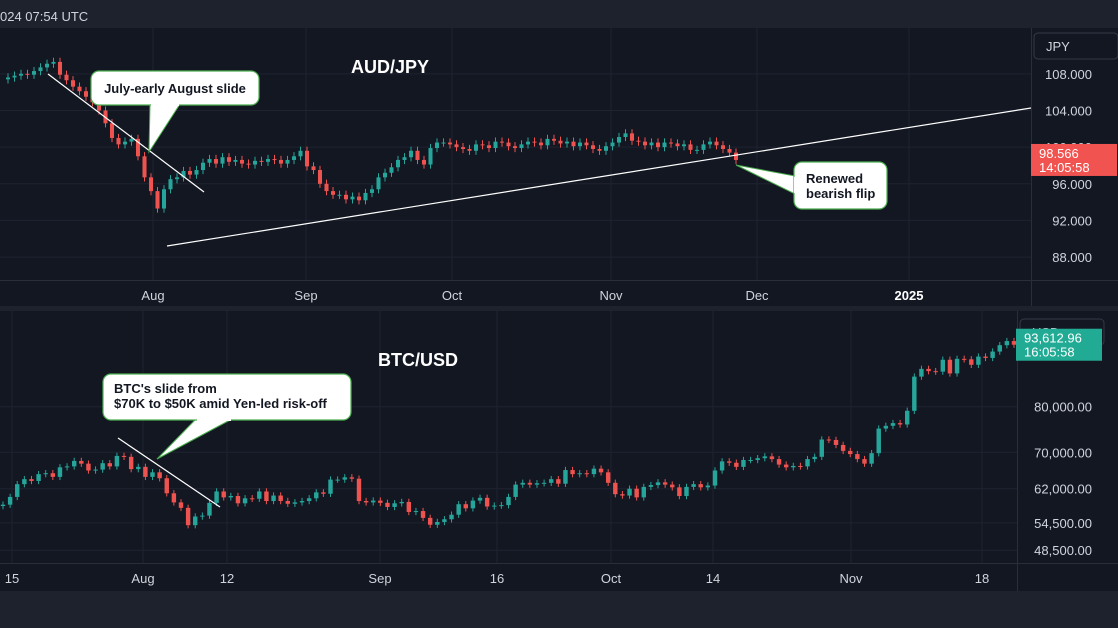  I want to click on currency-button: JPY, so click(1075, 46).